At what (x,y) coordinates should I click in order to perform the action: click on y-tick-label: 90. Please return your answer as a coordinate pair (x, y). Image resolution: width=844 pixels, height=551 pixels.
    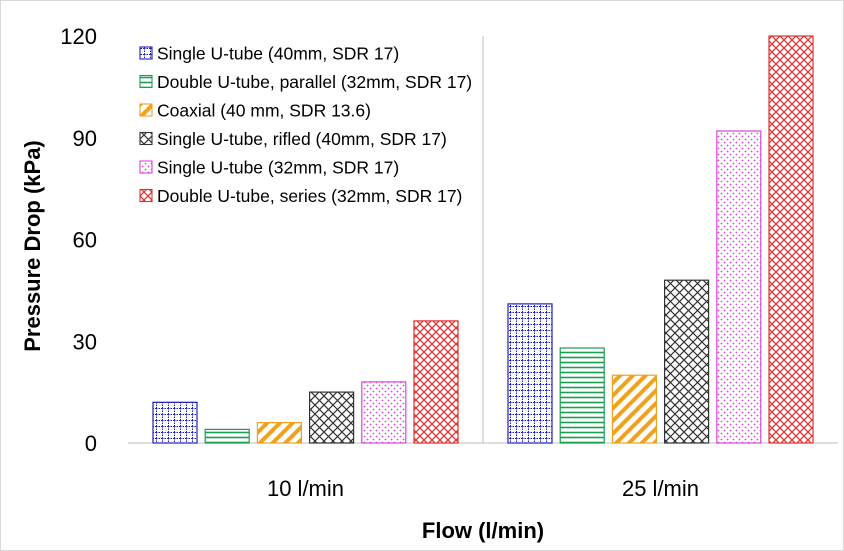
    Looking at the image, I should click on (85, 138).